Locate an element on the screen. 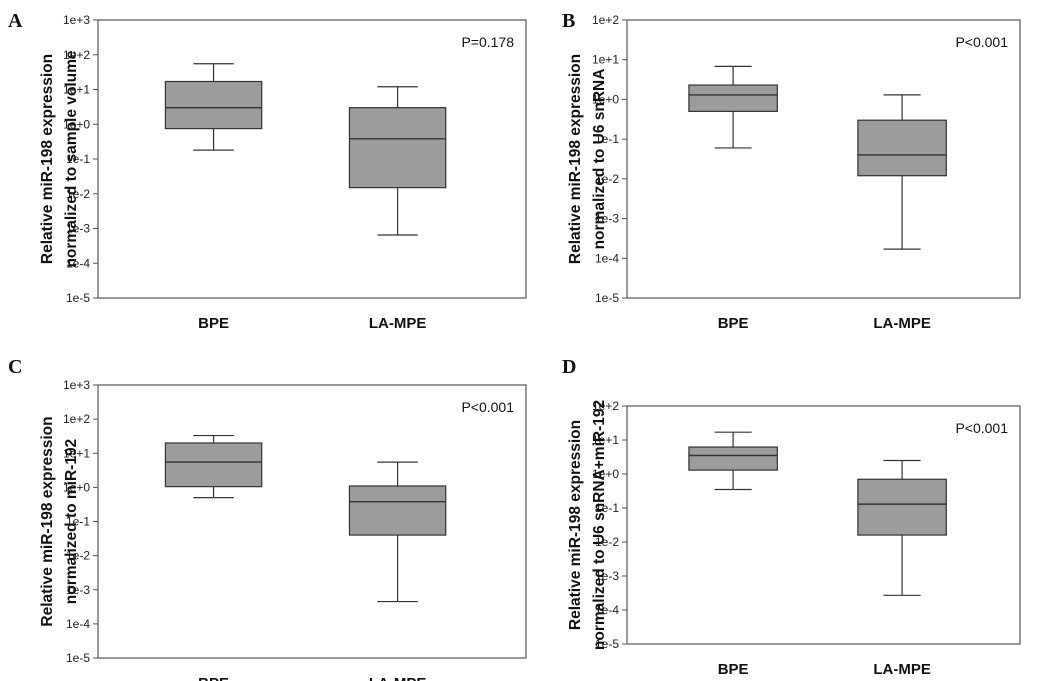 The image size is (1052, 681). y-tick-label-b-1: 1e-4 is located at coordinates (607, 258).